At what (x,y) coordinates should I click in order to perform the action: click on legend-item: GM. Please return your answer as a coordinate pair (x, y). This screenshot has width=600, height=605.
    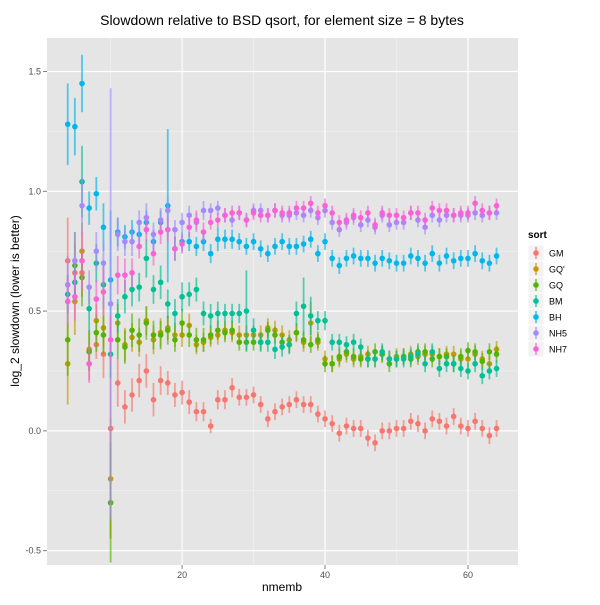
    Looking at the image, I should click on (545, 253).